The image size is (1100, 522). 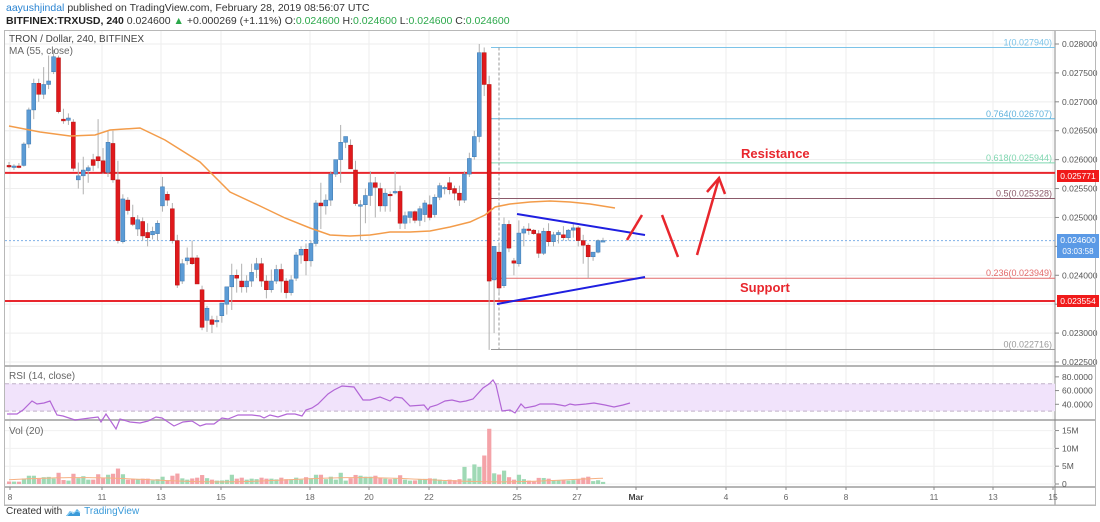 I want to click on rsi-line, so click(x=319, y=405).